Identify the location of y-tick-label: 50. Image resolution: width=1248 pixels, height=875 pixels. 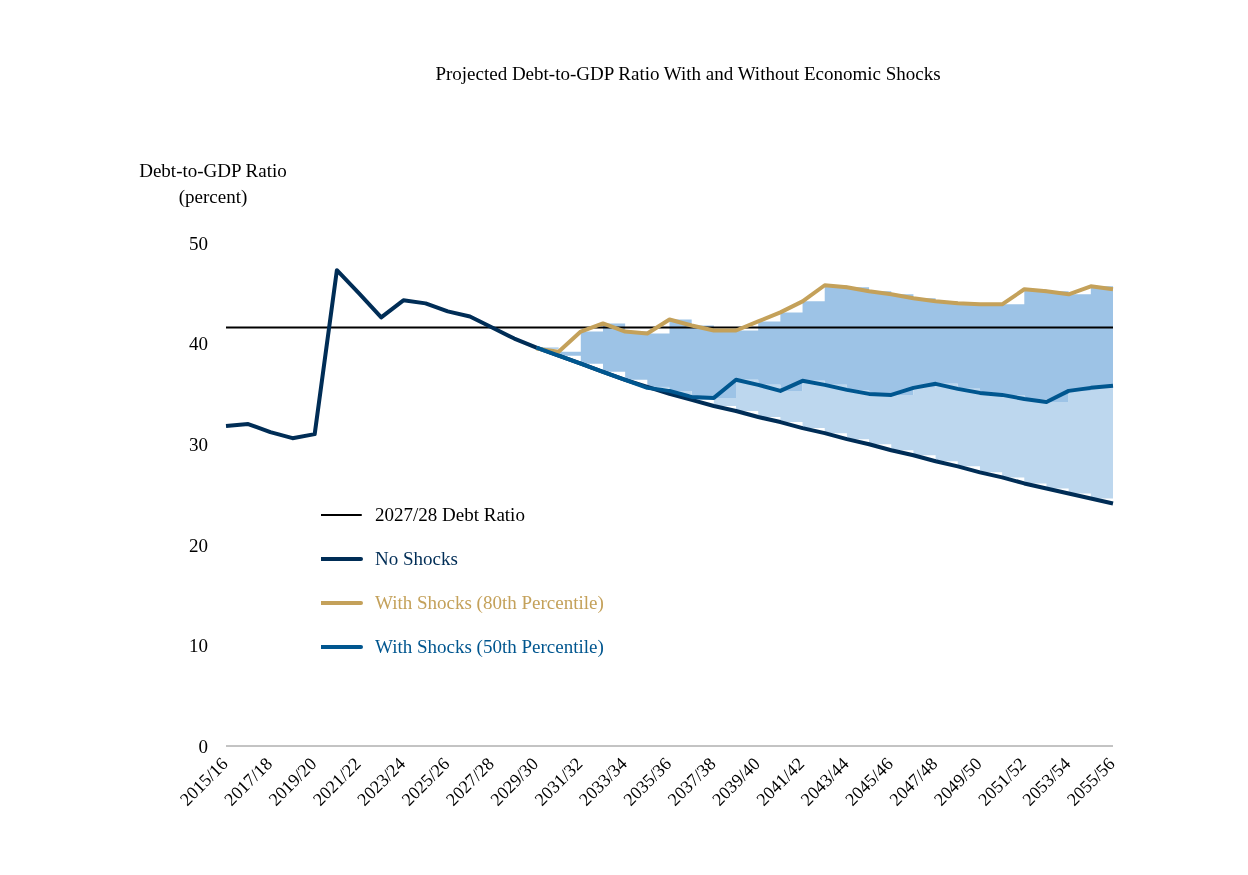
(198, 243).